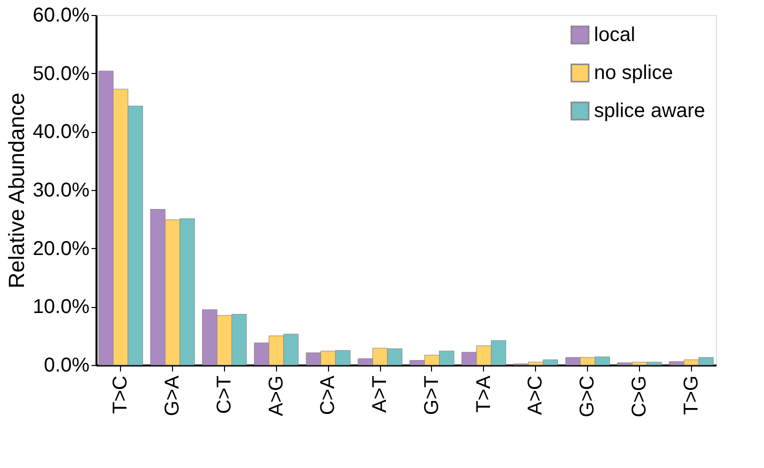 Image resolution: width=764 pixels, height=468 pixels. What do you see at coordinates (61, 132) in the screenshot?
I see `y-tick-label: 40.0%` at bounding box center [61, 132].